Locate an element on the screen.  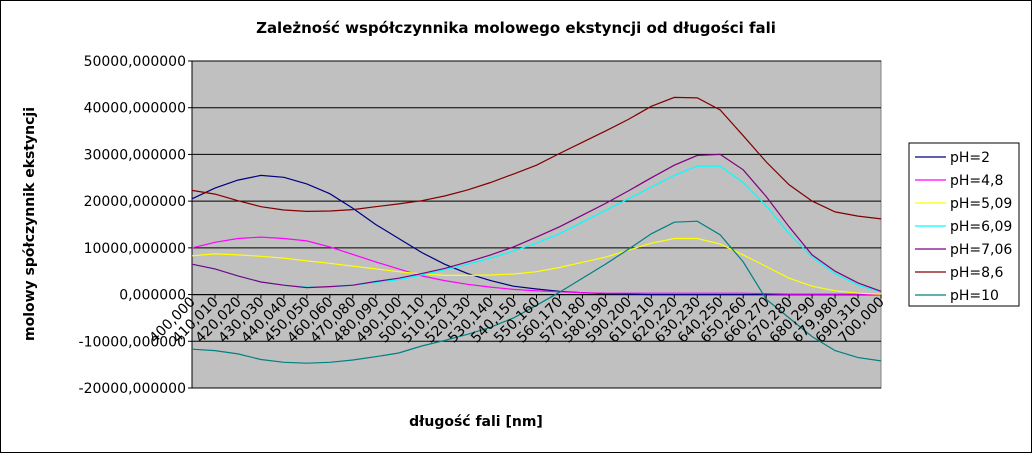
legend-label: pH=2 is located at coordinates (970, 158).